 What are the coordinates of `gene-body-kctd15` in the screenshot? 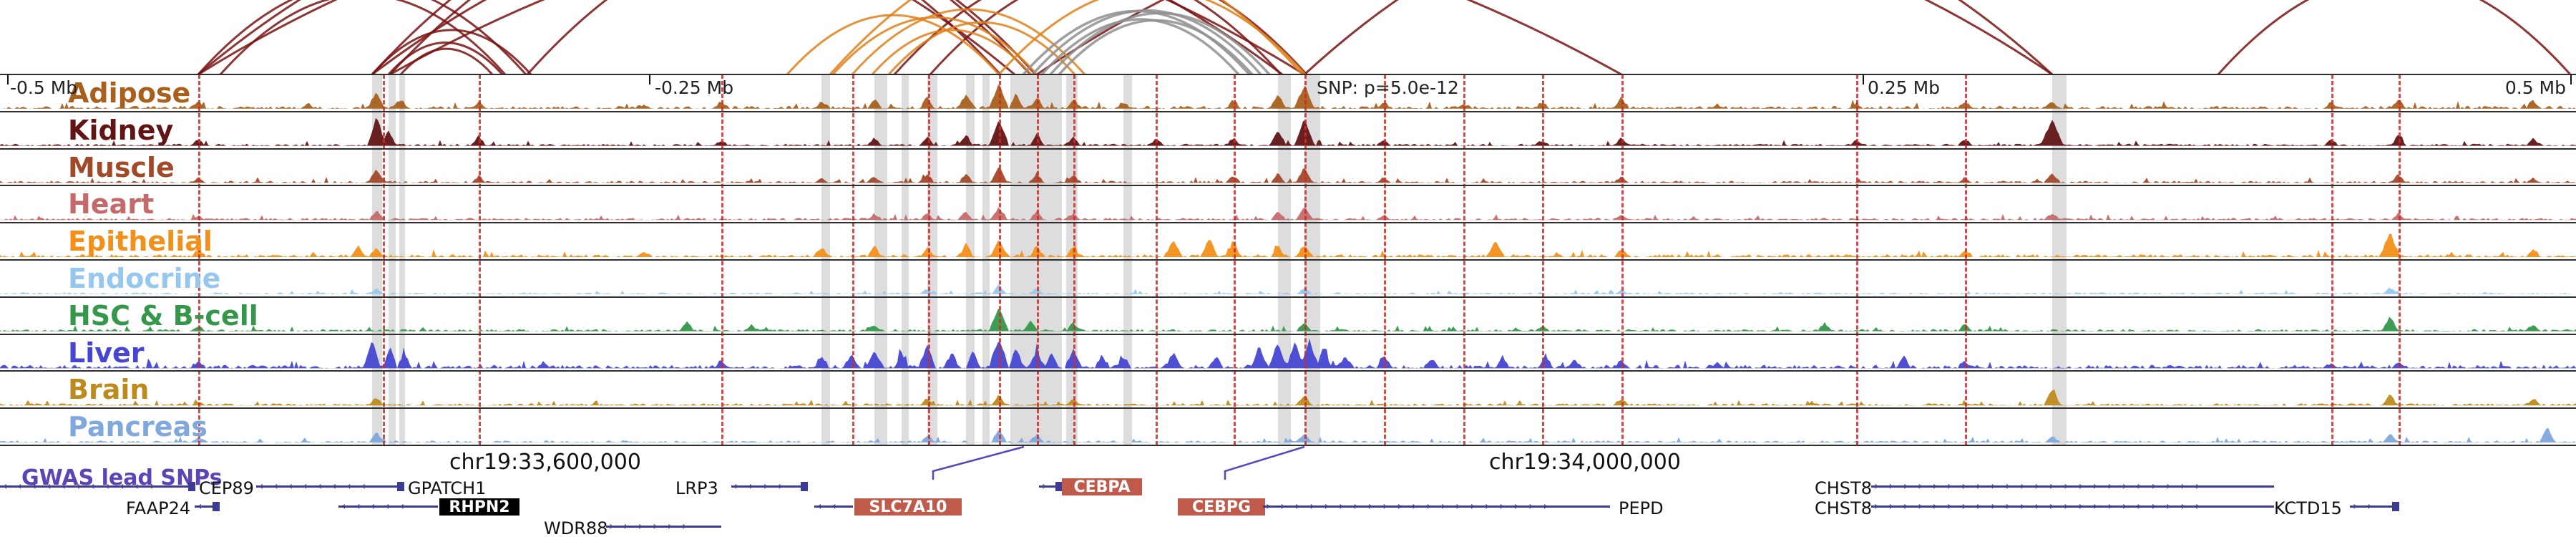 It's located at (2373, 506).